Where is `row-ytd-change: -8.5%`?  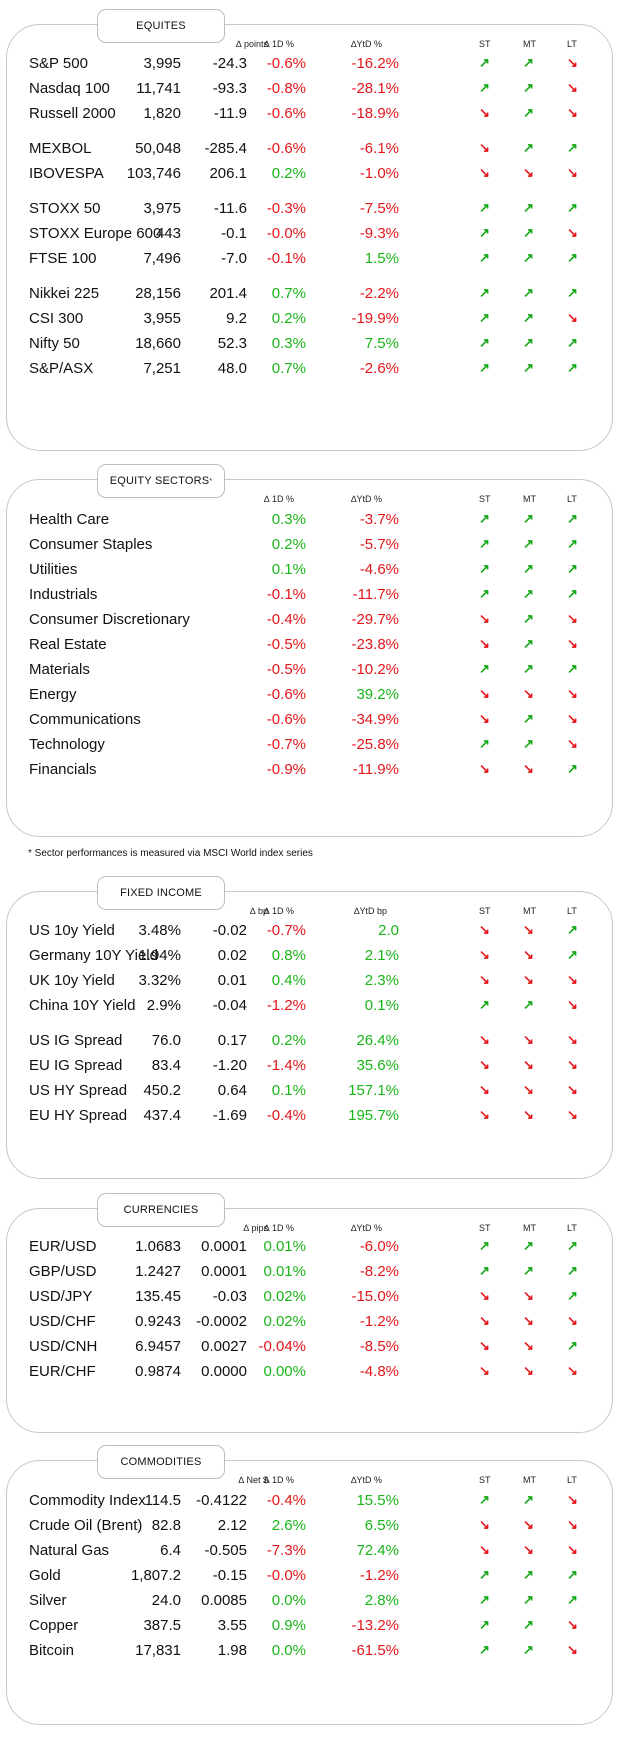
row-ytd-change: -8.5% is located at coordinates (379, 1346).